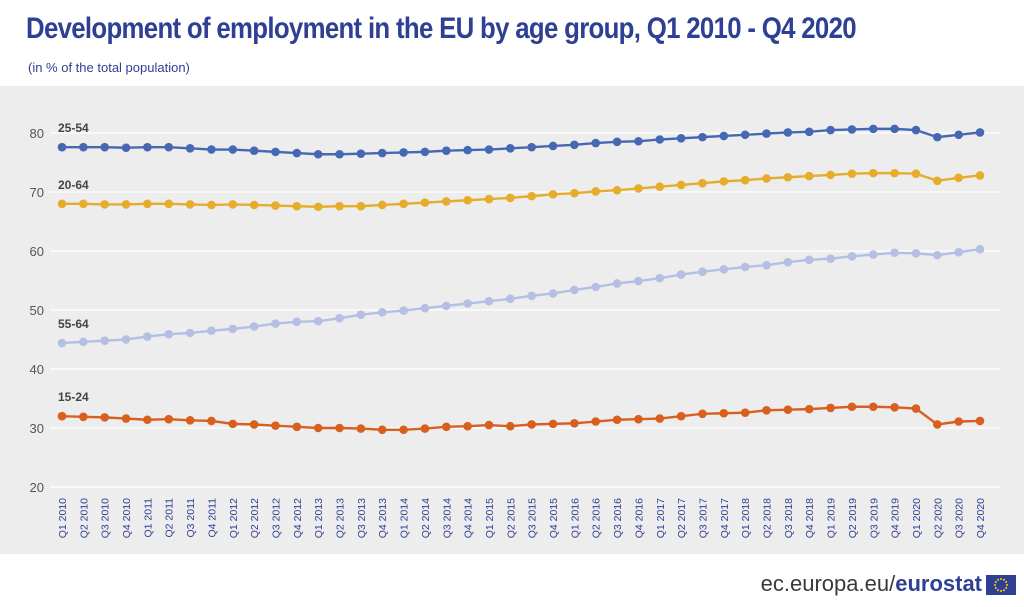 The width and height of the screenshot is (1024, 607). I want to click on x-tick-label: Q1 2015, so click(490, 518).